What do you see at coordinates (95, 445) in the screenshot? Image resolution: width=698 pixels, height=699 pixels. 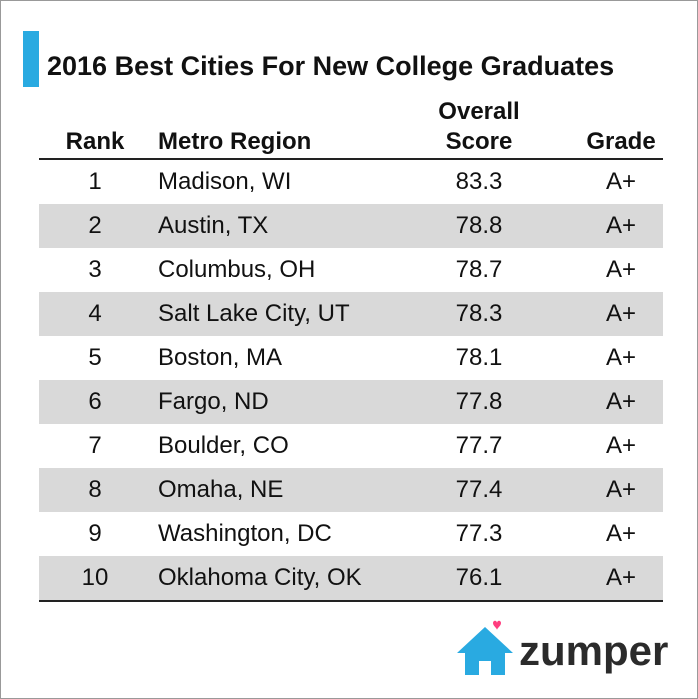 I see `rank: 7` at bounding box center [95, 445].